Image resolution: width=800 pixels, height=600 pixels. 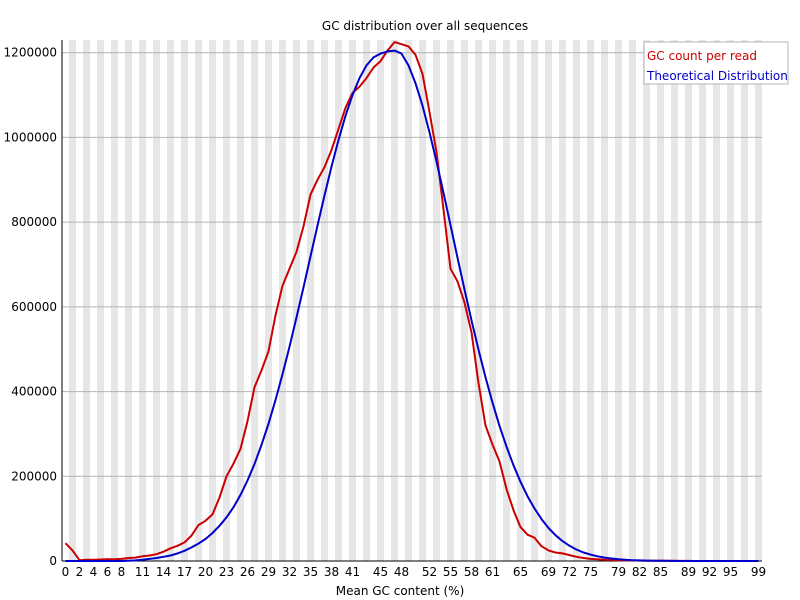 What do you see at coordinates (450, 572) in the screenshot?
I see `x-tick-label: 55` at bounding box center [450, 572].